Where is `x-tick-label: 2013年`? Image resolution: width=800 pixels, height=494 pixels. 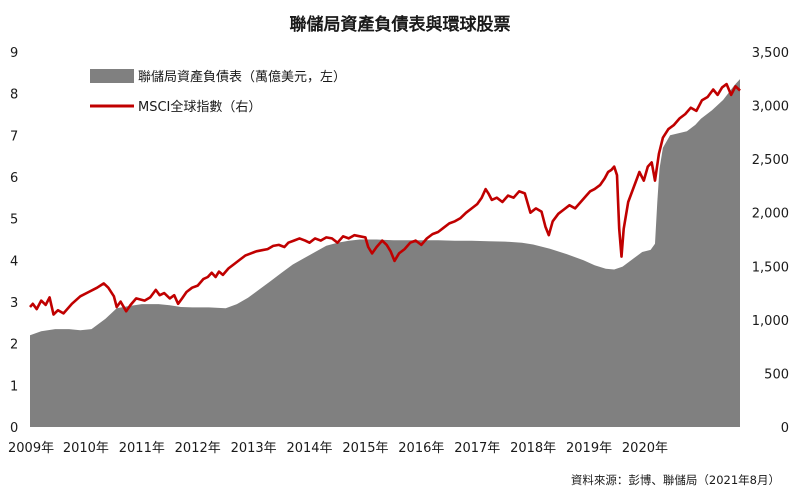 x-tick-label: 2013年 is located at coordinates (254, 448).